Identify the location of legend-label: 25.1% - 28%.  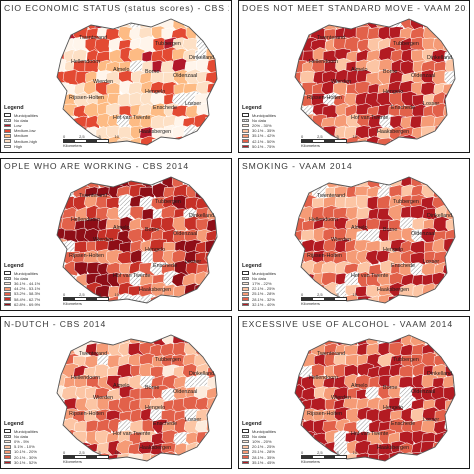
(263, 452).